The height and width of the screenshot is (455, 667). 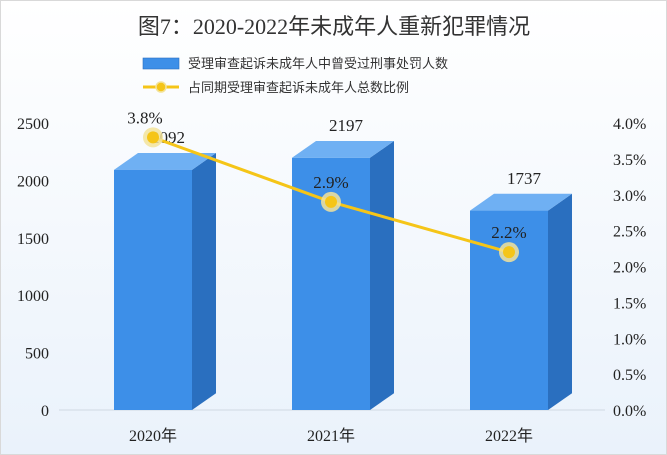 What do you see at coordinates (629, 160) in the screenshot?
I see `right-tick-label: 3.5%` at bounding box center [629, 160].